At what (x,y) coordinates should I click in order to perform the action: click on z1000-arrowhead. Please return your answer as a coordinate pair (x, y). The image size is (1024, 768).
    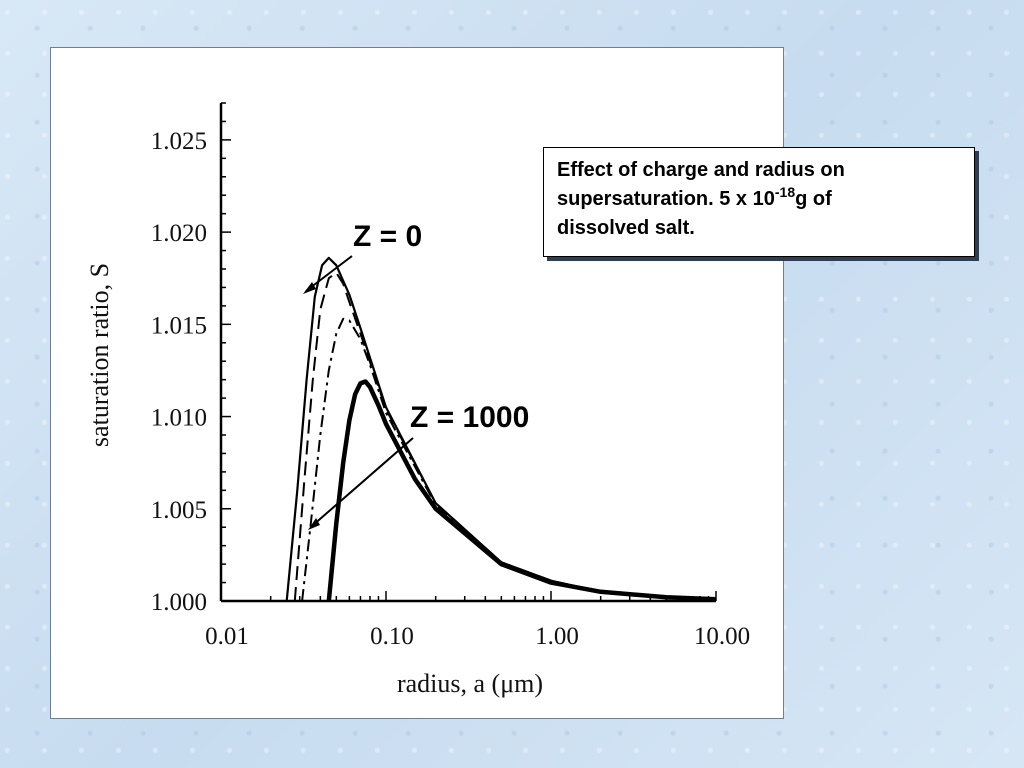
    Looking at the image, I should click on (314, 524).